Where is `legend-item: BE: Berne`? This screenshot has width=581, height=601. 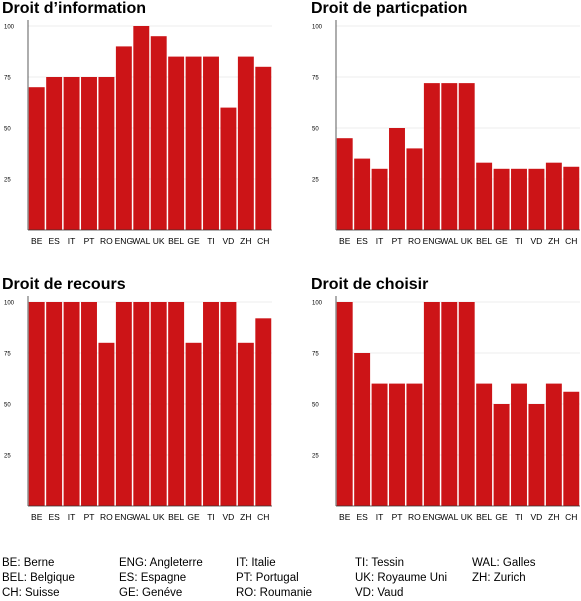
legend-item: BE: Berne is located at coordinates (28, 563).